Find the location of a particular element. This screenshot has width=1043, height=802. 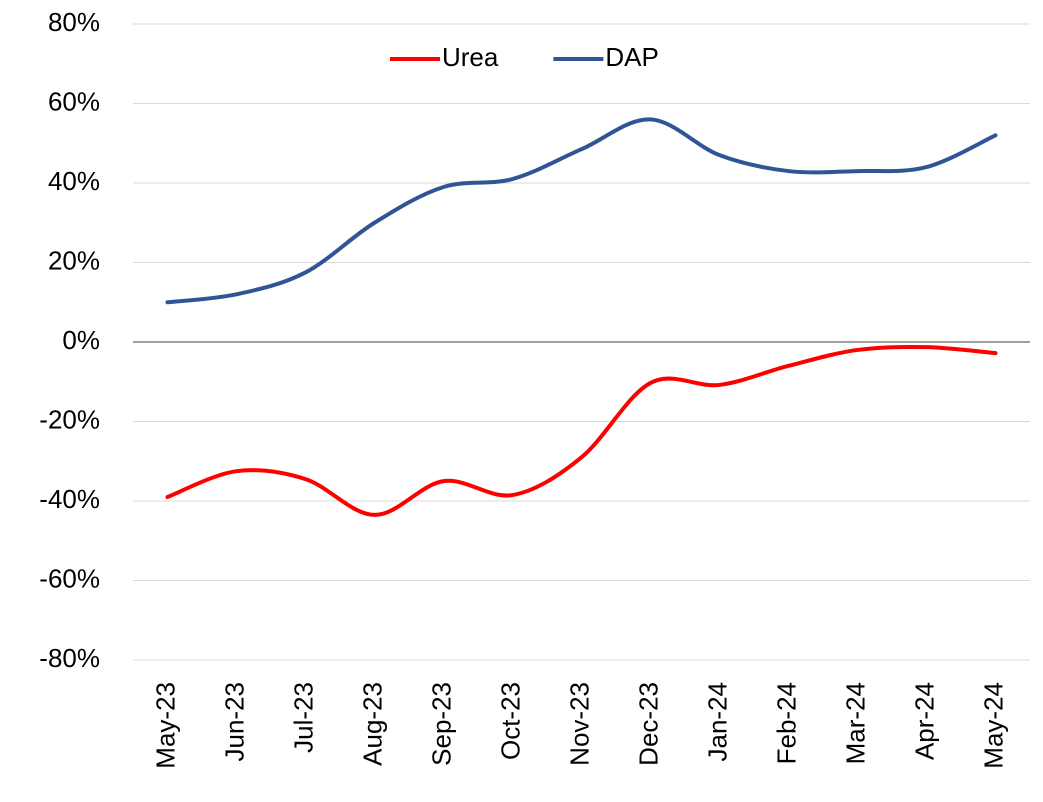

y-tick-label: 20% is located at coordinates (74, 260).